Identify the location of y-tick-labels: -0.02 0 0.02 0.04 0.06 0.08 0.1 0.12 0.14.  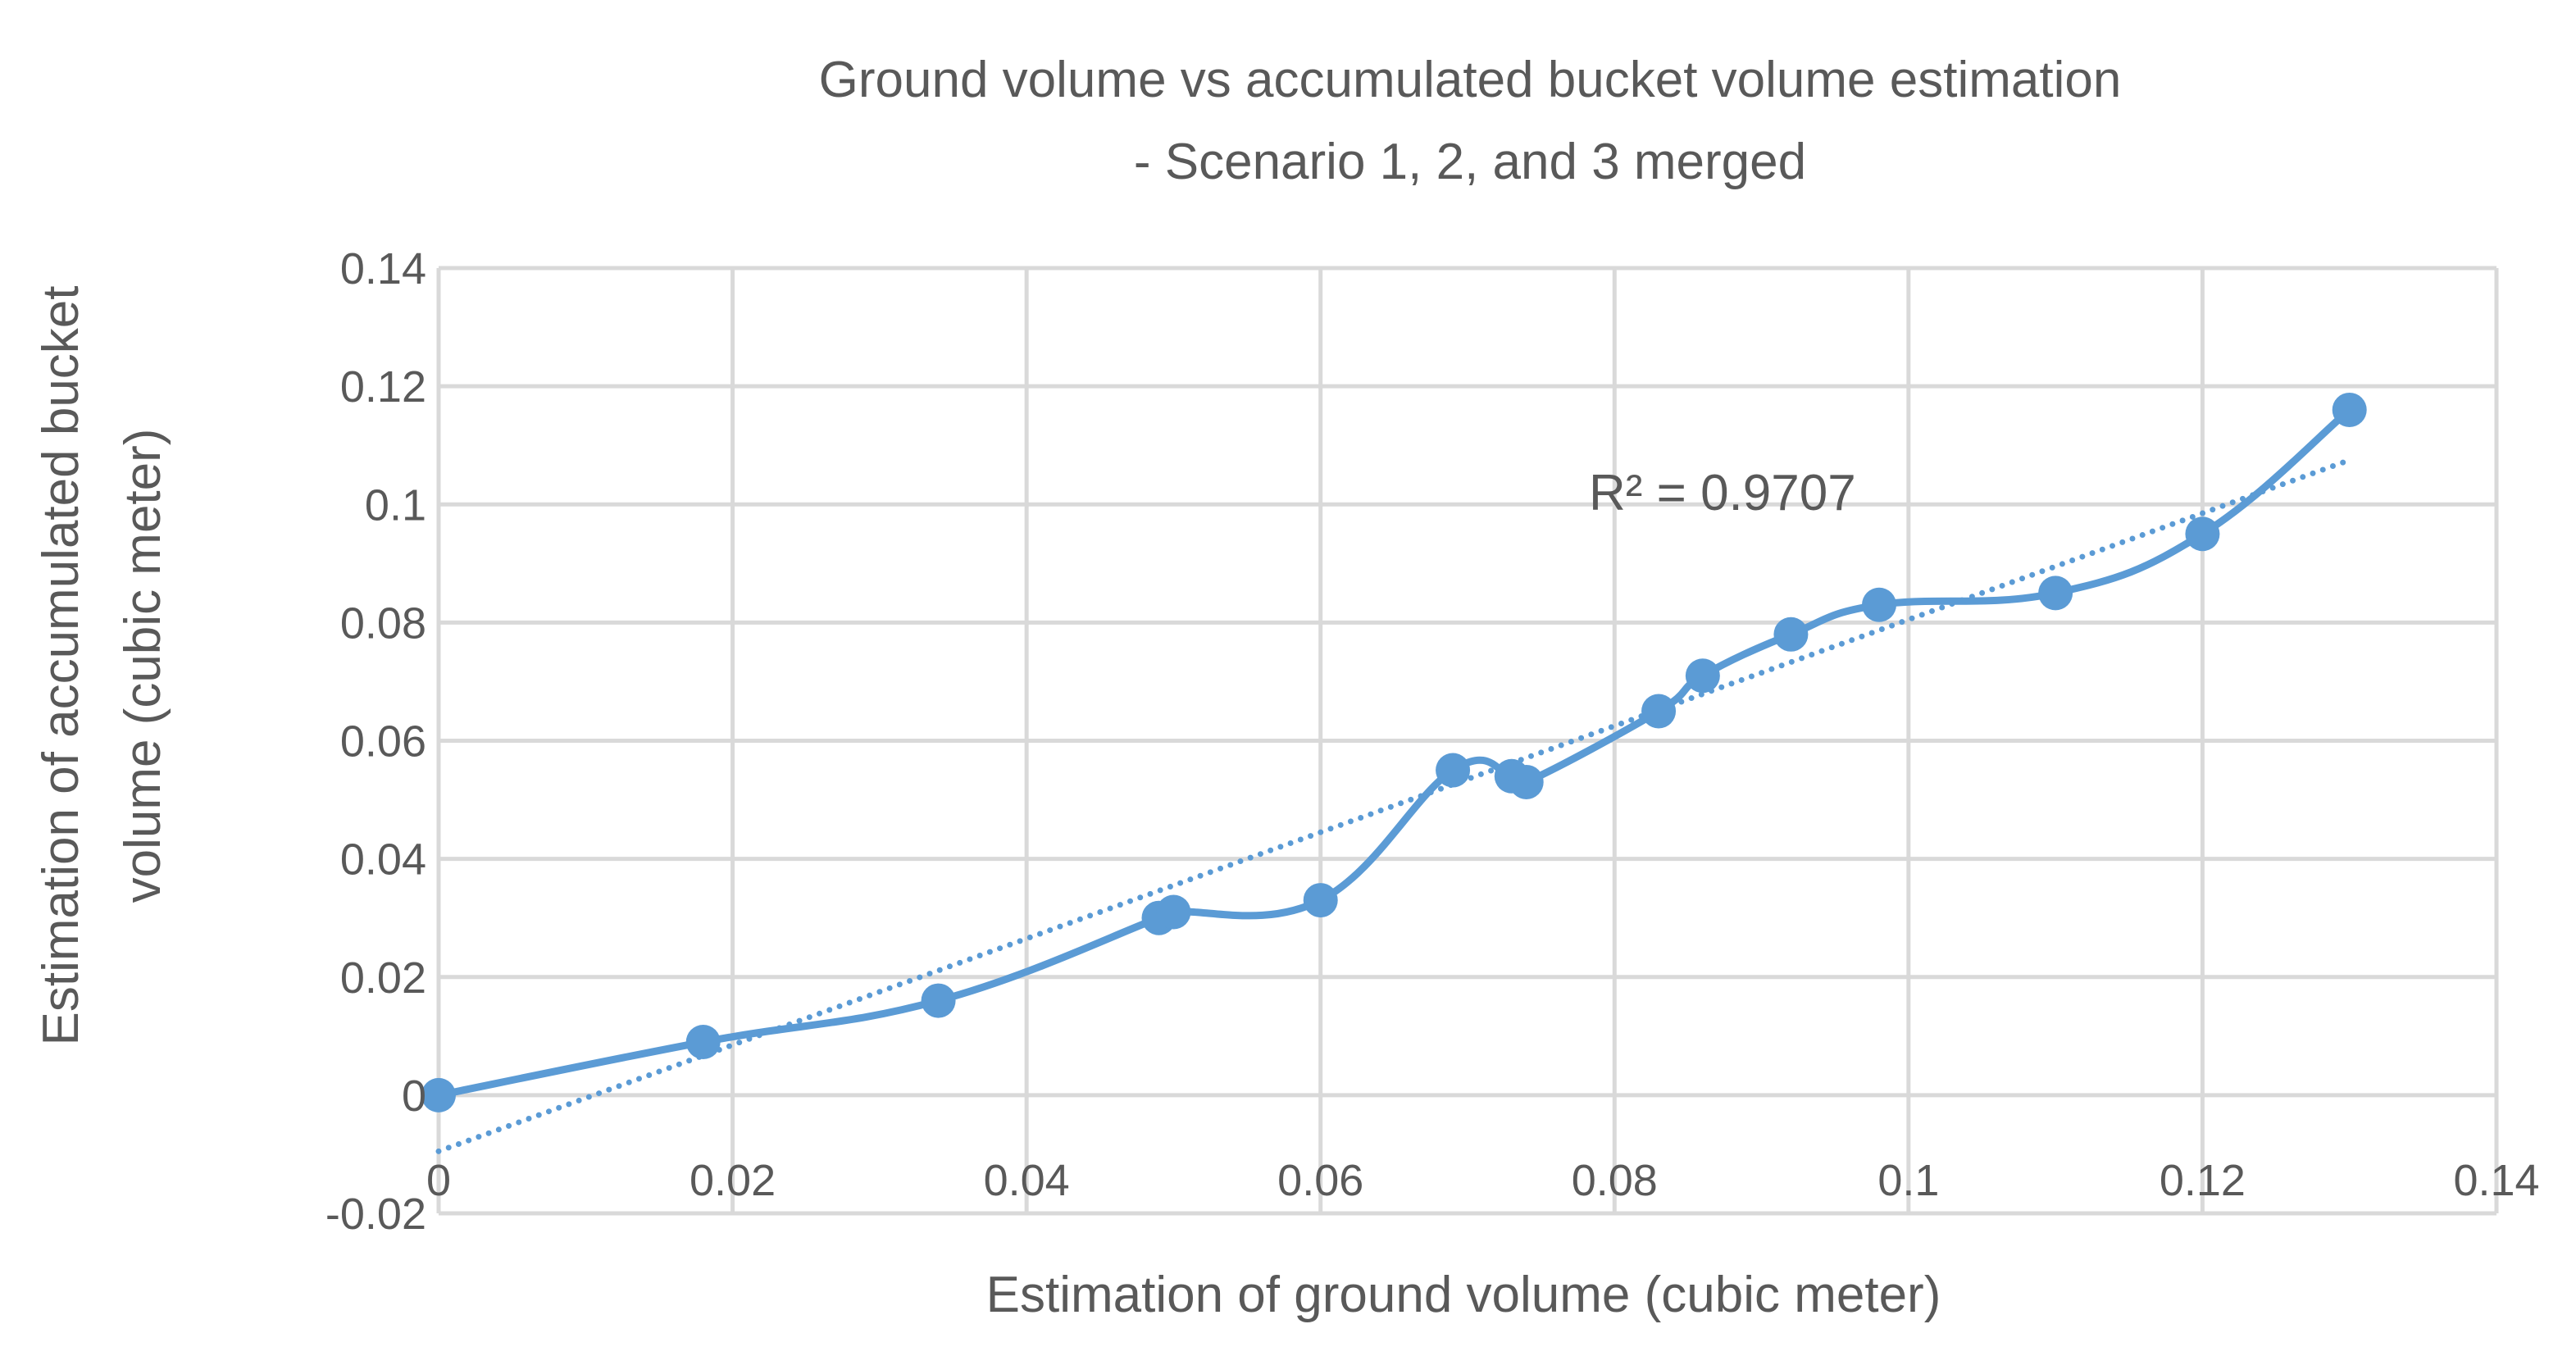
(376, 741).